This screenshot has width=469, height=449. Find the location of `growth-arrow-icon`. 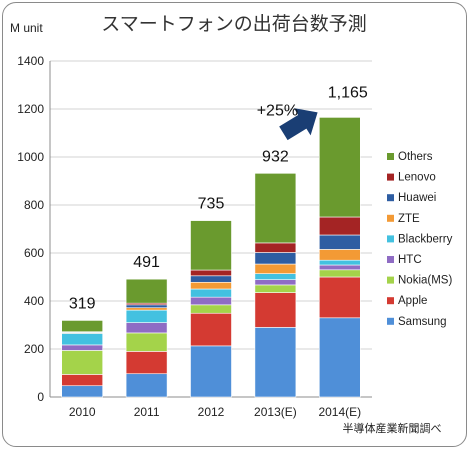

growth-arrow-icon is located at coordinates (298, 124).